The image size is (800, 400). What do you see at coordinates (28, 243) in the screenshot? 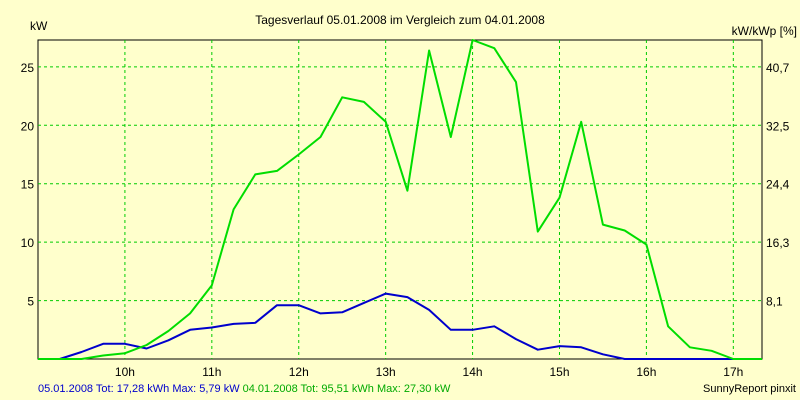
I see `y-left-tick: 10` at bounding box center [28, 243].